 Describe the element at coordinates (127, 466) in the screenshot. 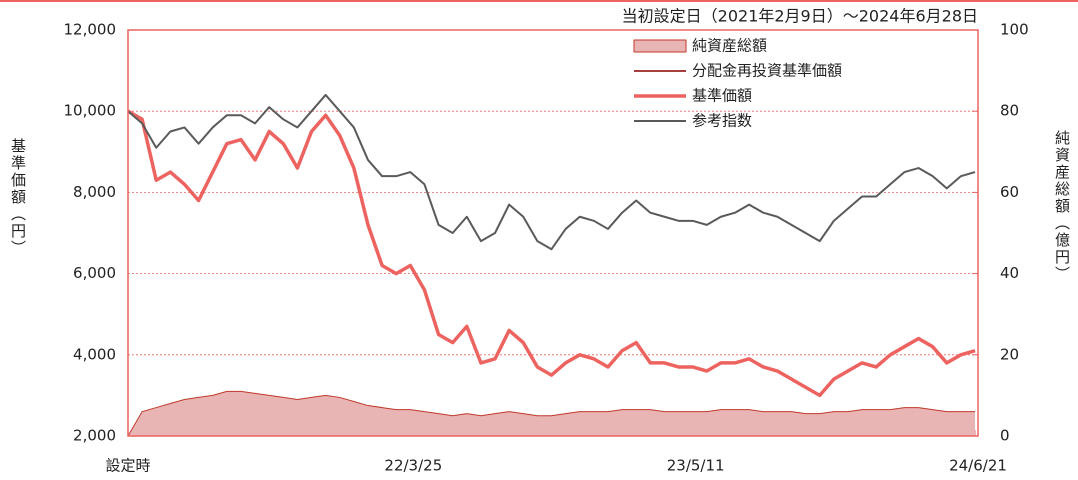

I see `x-tick-label: 設定時` at that location.